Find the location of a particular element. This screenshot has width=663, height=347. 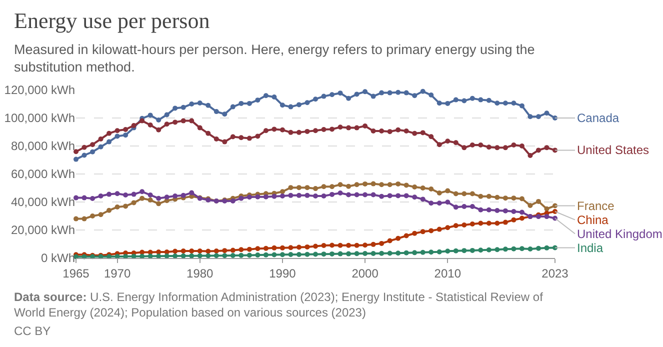

y-tick-label: 60,000 kWh is located at coordinates (42, 174).